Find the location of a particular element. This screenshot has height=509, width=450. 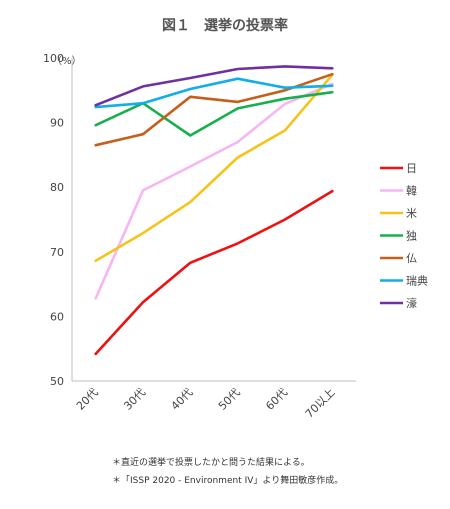

x-tick-label: 30代 is located at coordinates (134, 399).